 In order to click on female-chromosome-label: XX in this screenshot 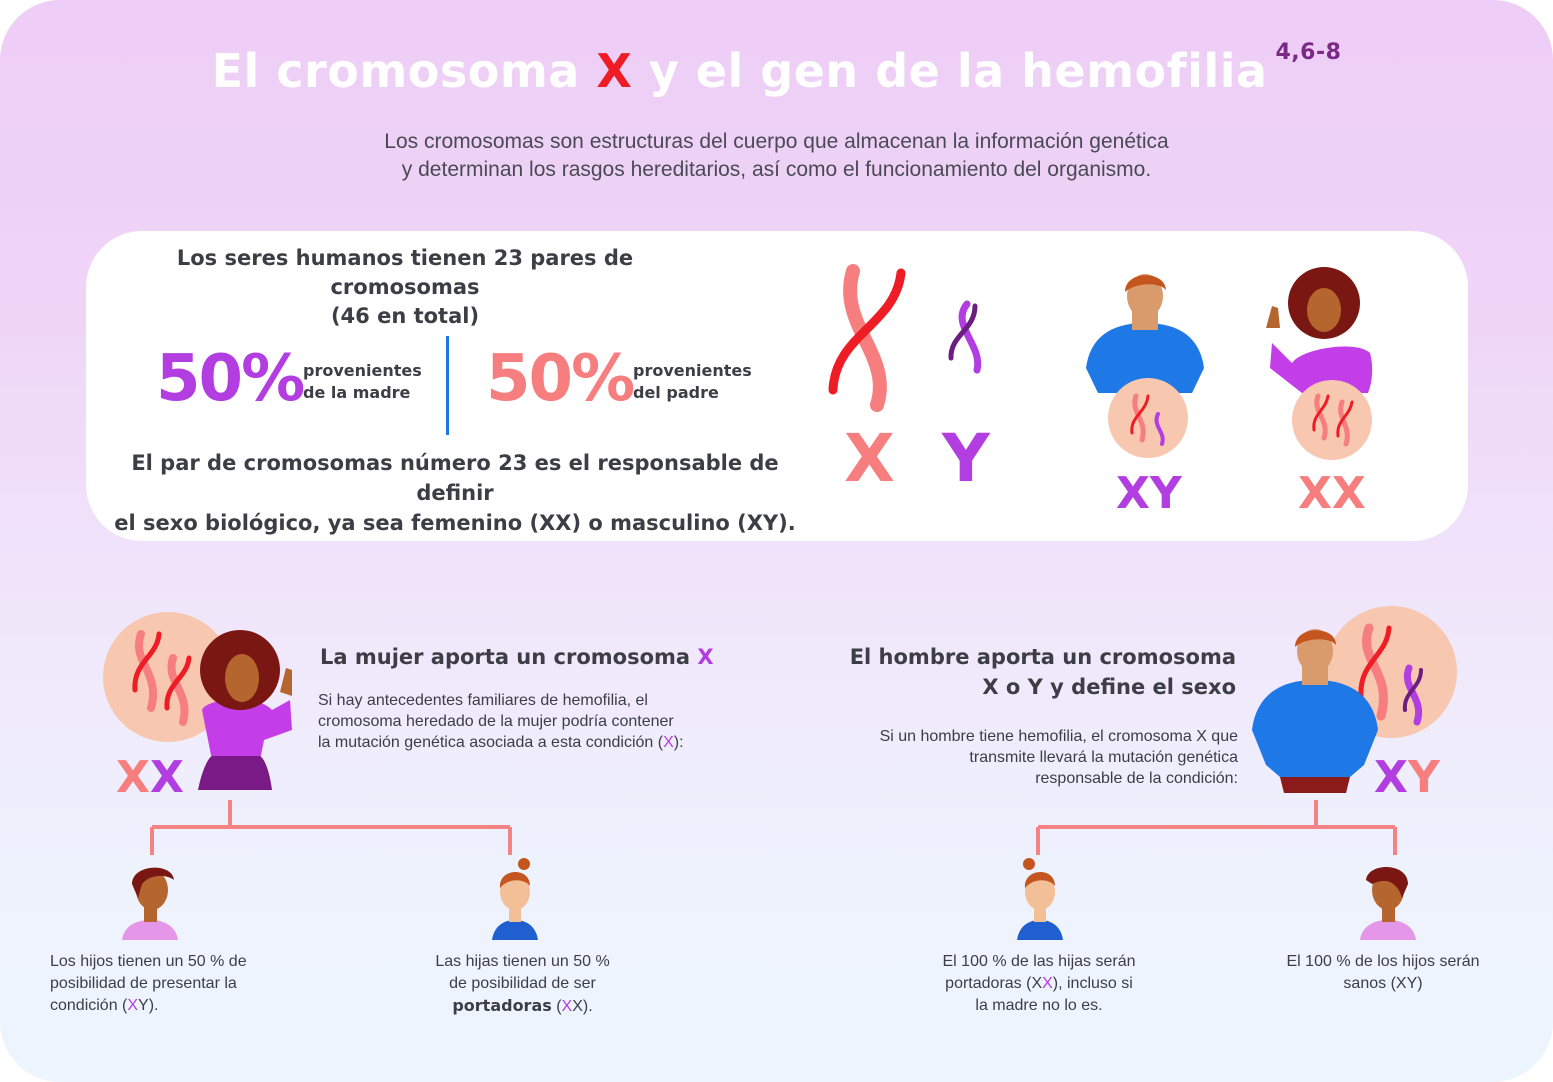, I will do `click(1332, 493)`.